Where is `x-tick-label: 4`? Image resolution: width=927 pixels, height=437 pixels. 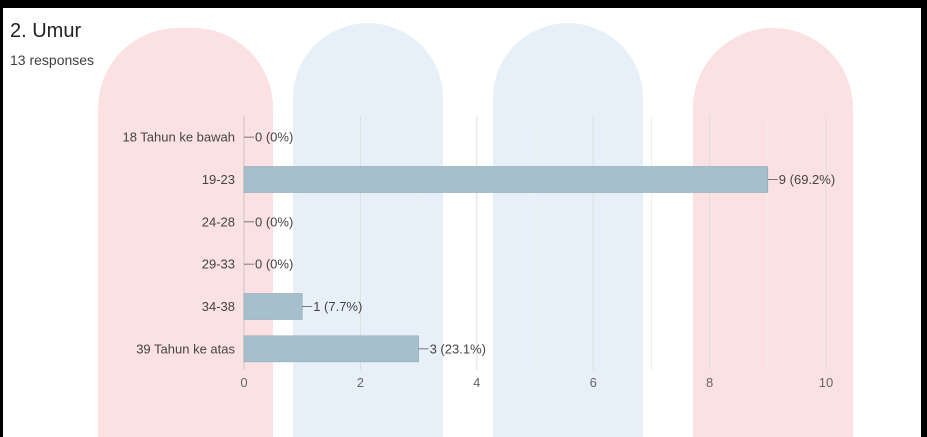 x-tick-label: 4 is located at coordinates (476, 382).